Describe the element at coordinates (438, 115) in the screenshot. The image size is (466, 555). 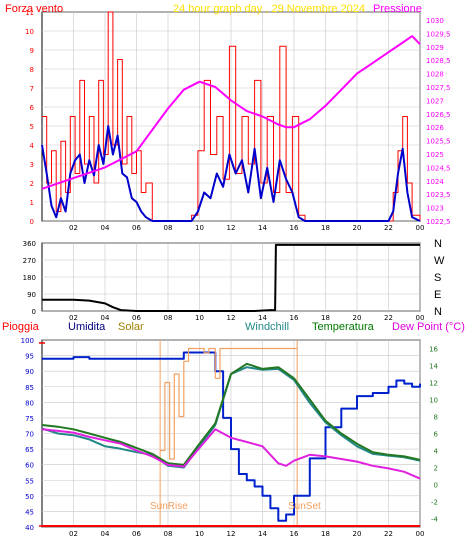
I see `pressure-y-tick: 1026,5` at that location.